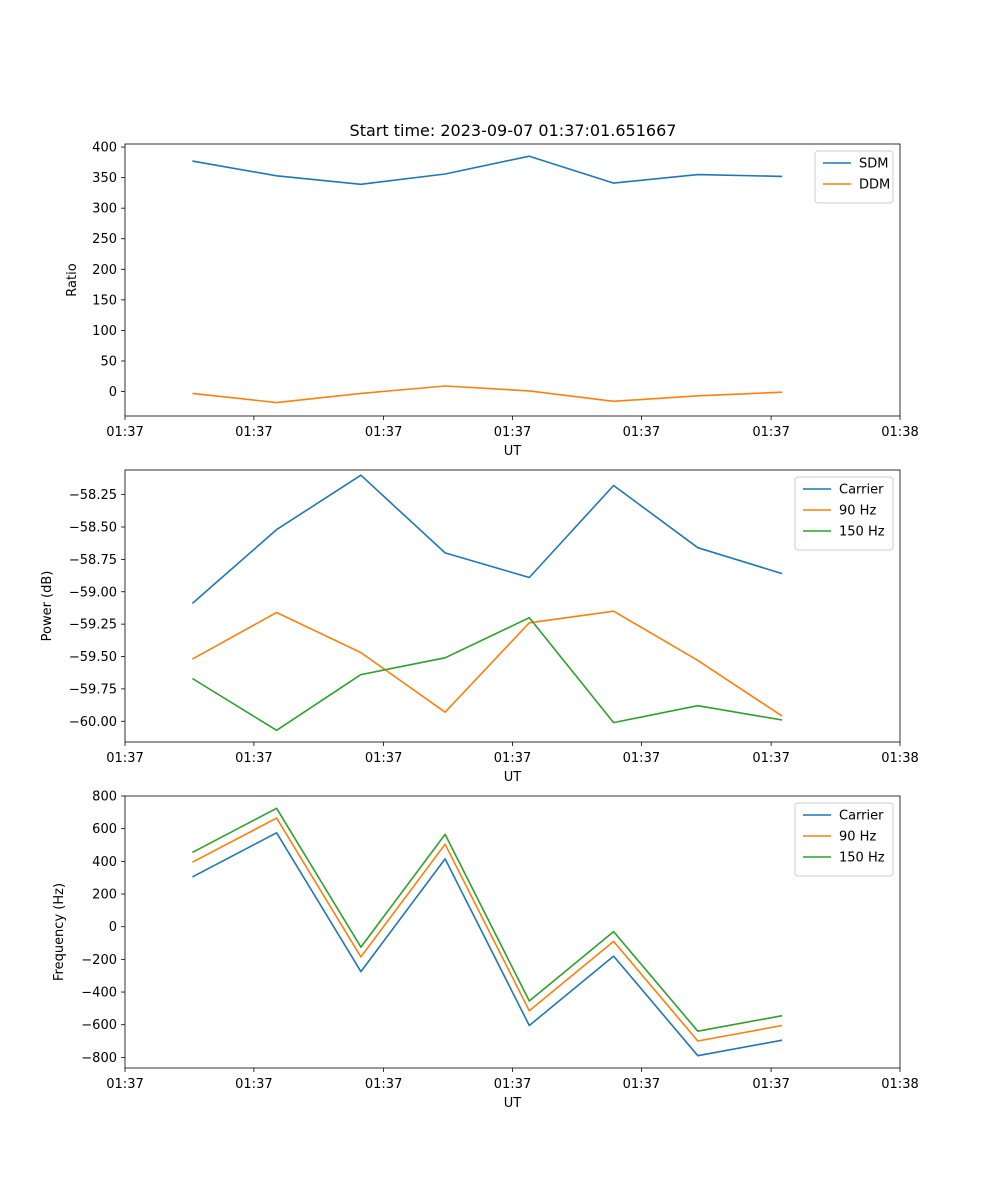 Image resolution: width=1000 pixels, height=1200 pixels. I want to click on y-tick-label: 150, so click(104, 300).